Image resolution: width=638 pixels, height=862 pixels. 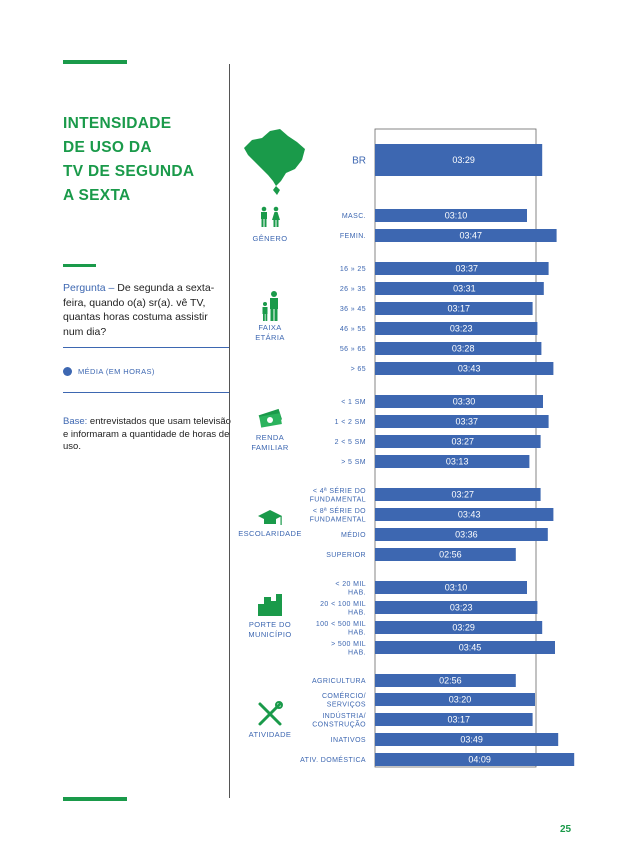 What do you see at coordinates (333, 759) in the screenshot?
I see `category-label: ATIV. DOMÉSTICA` at bounding box center [333, 759].